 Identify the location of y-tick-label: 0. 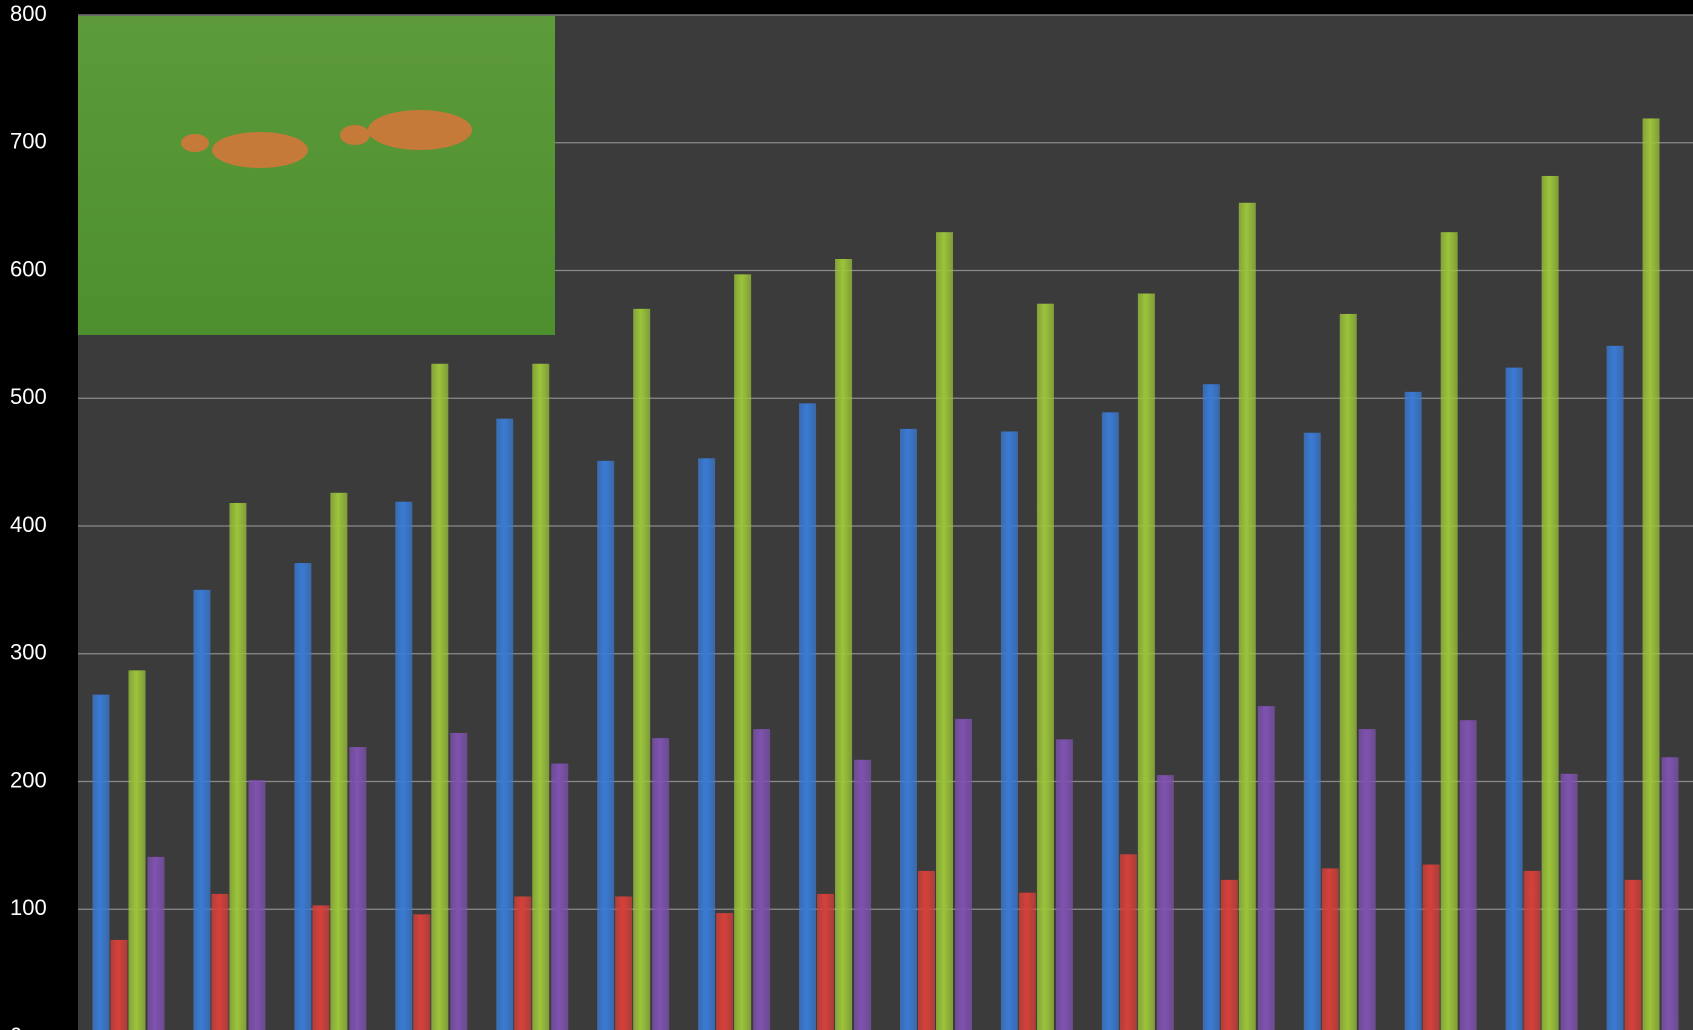
(16, 1026).